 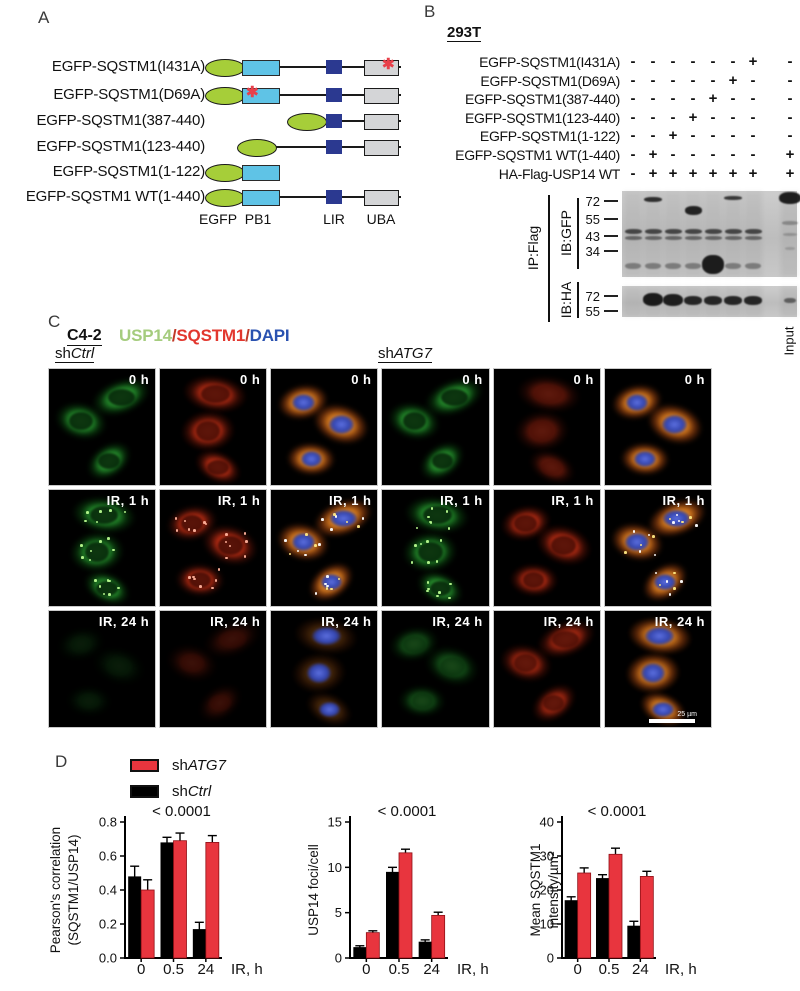 I want to click on micrograph-cell: IR, 1 h, so click(x=324, y=548).